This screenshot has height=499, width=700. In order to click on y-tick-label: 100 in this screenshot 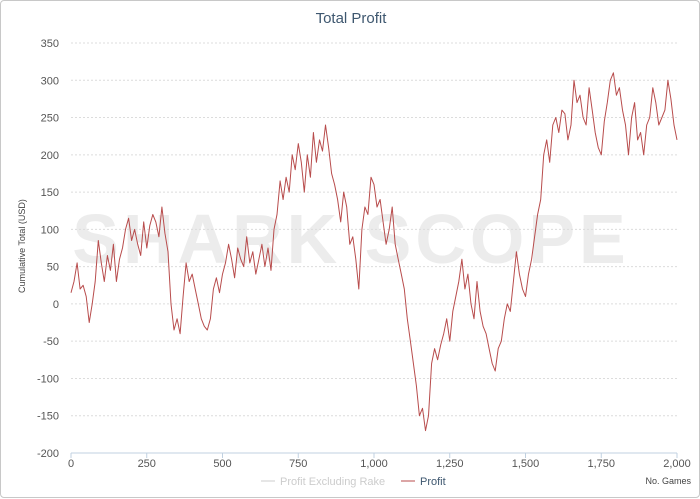, I will do `click(50, 230)`.